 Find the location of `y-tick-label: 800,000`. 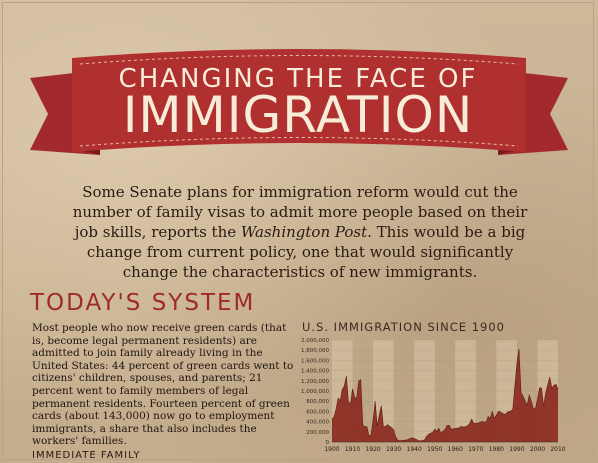

y-tick-label: 800,000 is located at coordinates (317, 402).